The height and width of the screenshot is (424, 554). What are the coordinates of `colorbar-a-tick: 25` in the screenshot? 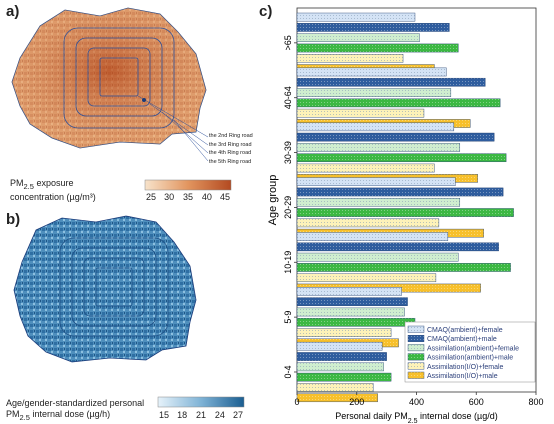 It's located at (151, 197).